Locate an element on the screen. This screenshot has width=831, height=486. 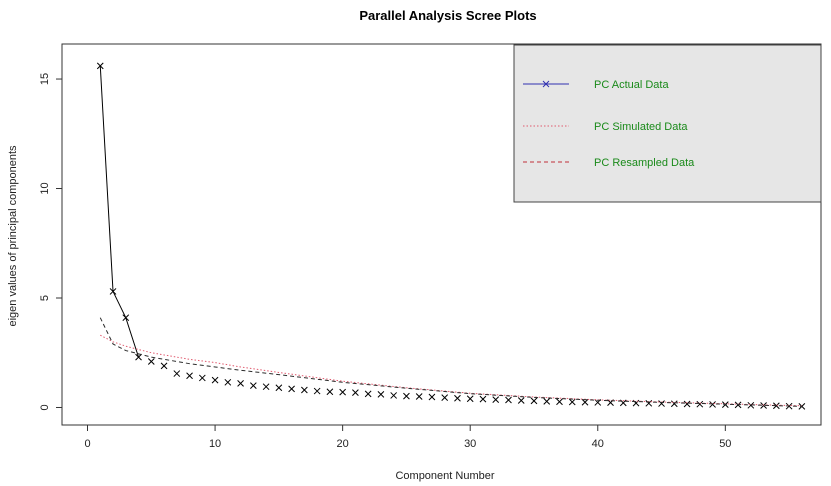
y-tick-label: 0 is located at coordinates (45, 407).